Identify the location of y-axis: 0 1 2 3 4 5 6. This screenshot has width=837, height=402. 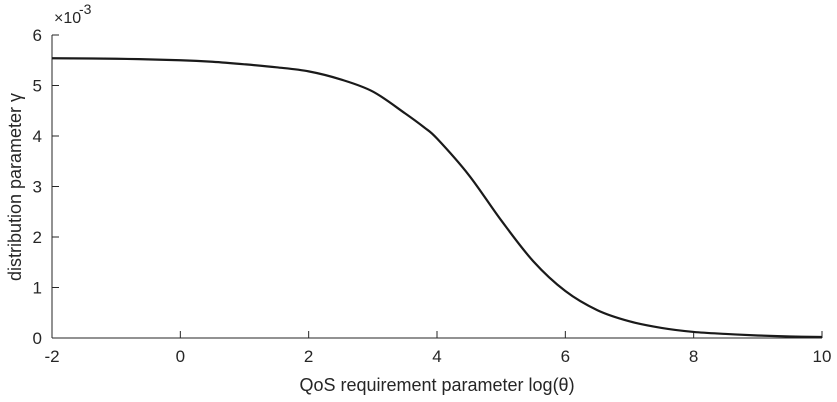
(46, 187).